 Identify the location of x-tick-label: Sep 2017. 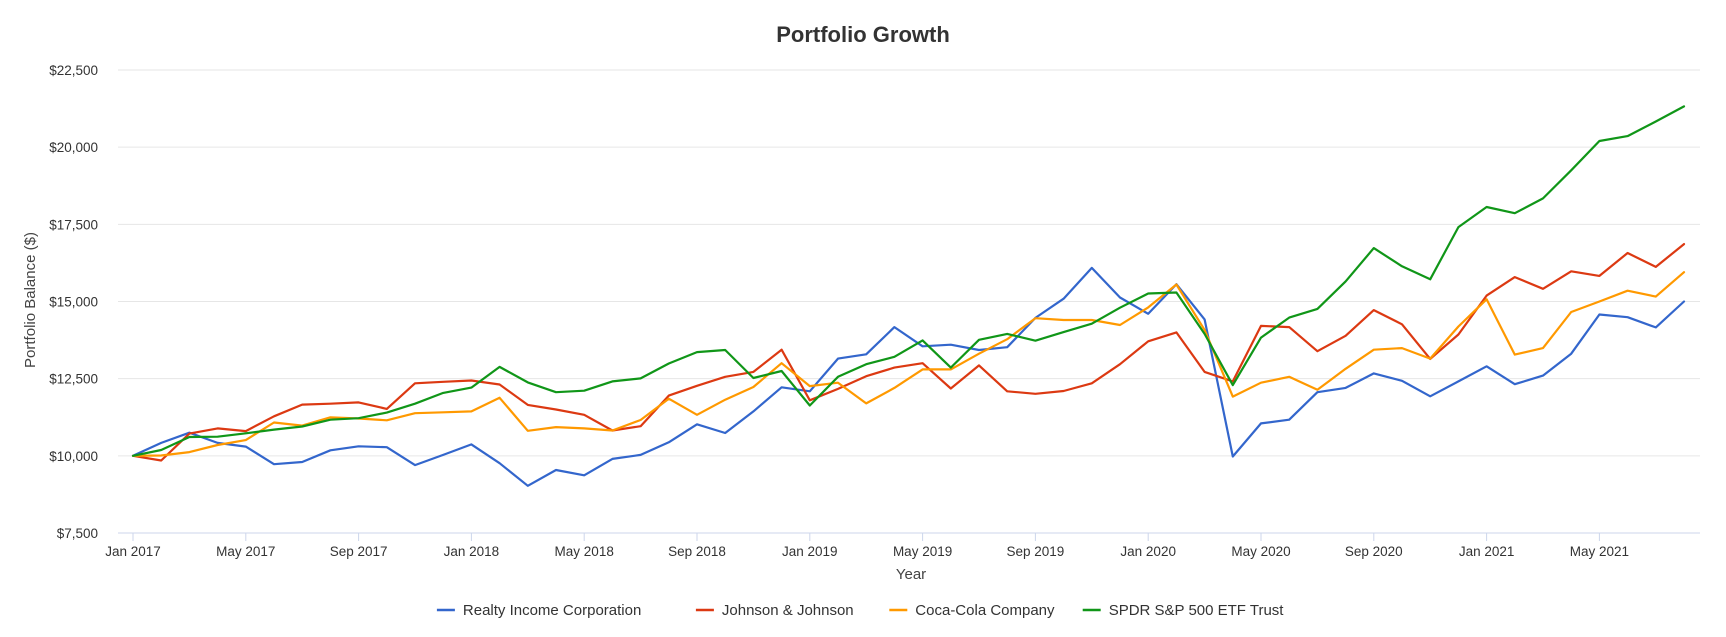
(359, 551).